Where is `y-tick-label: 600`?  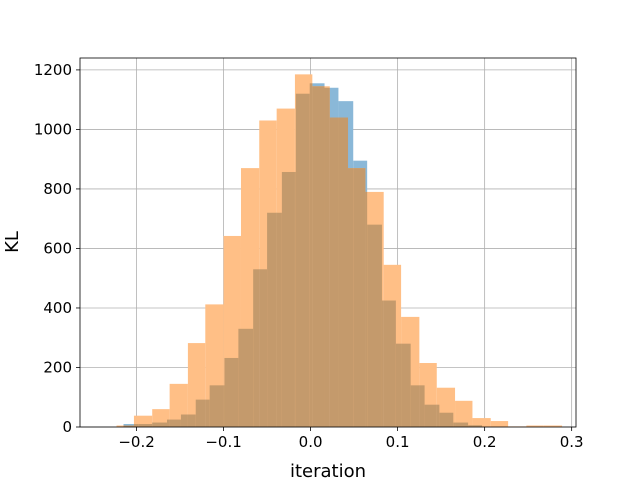 y-tick-label: 600 is located at coordinates (57, 248).